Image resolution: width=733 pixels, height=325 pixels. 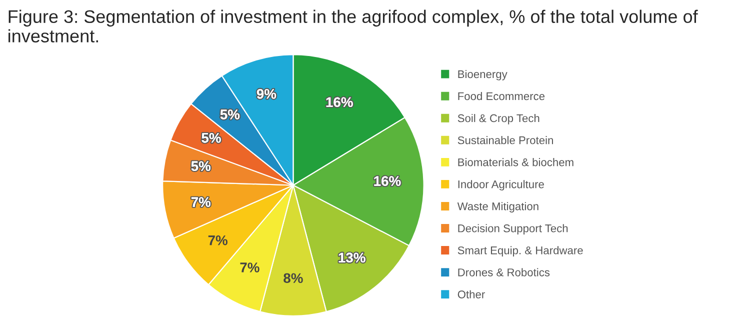 What do you see at coordinates (293, 278) in the screenshot?
I see `data-label: 8%` at bounding box center [293, 278].